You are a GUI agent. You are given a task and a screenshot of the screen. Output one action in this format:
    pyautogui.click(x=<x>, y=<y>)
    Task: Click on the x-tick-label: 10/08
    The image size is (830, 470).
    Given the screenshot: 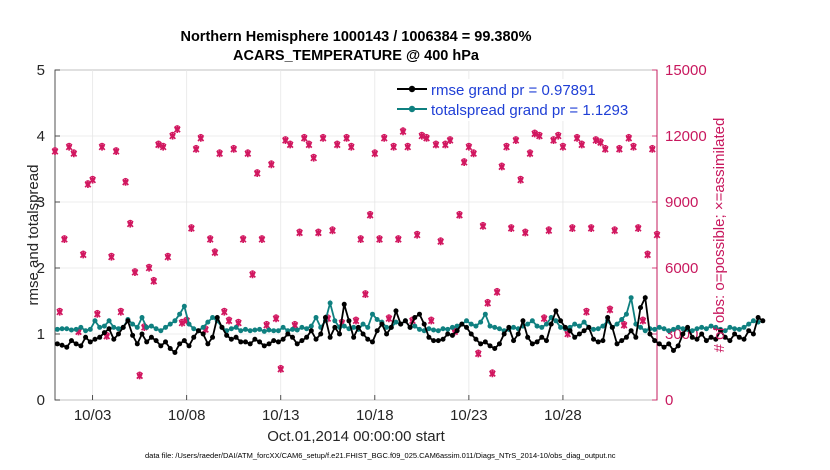 What is the action you would take?
    pyautogui.click(x=187, y=415)
    